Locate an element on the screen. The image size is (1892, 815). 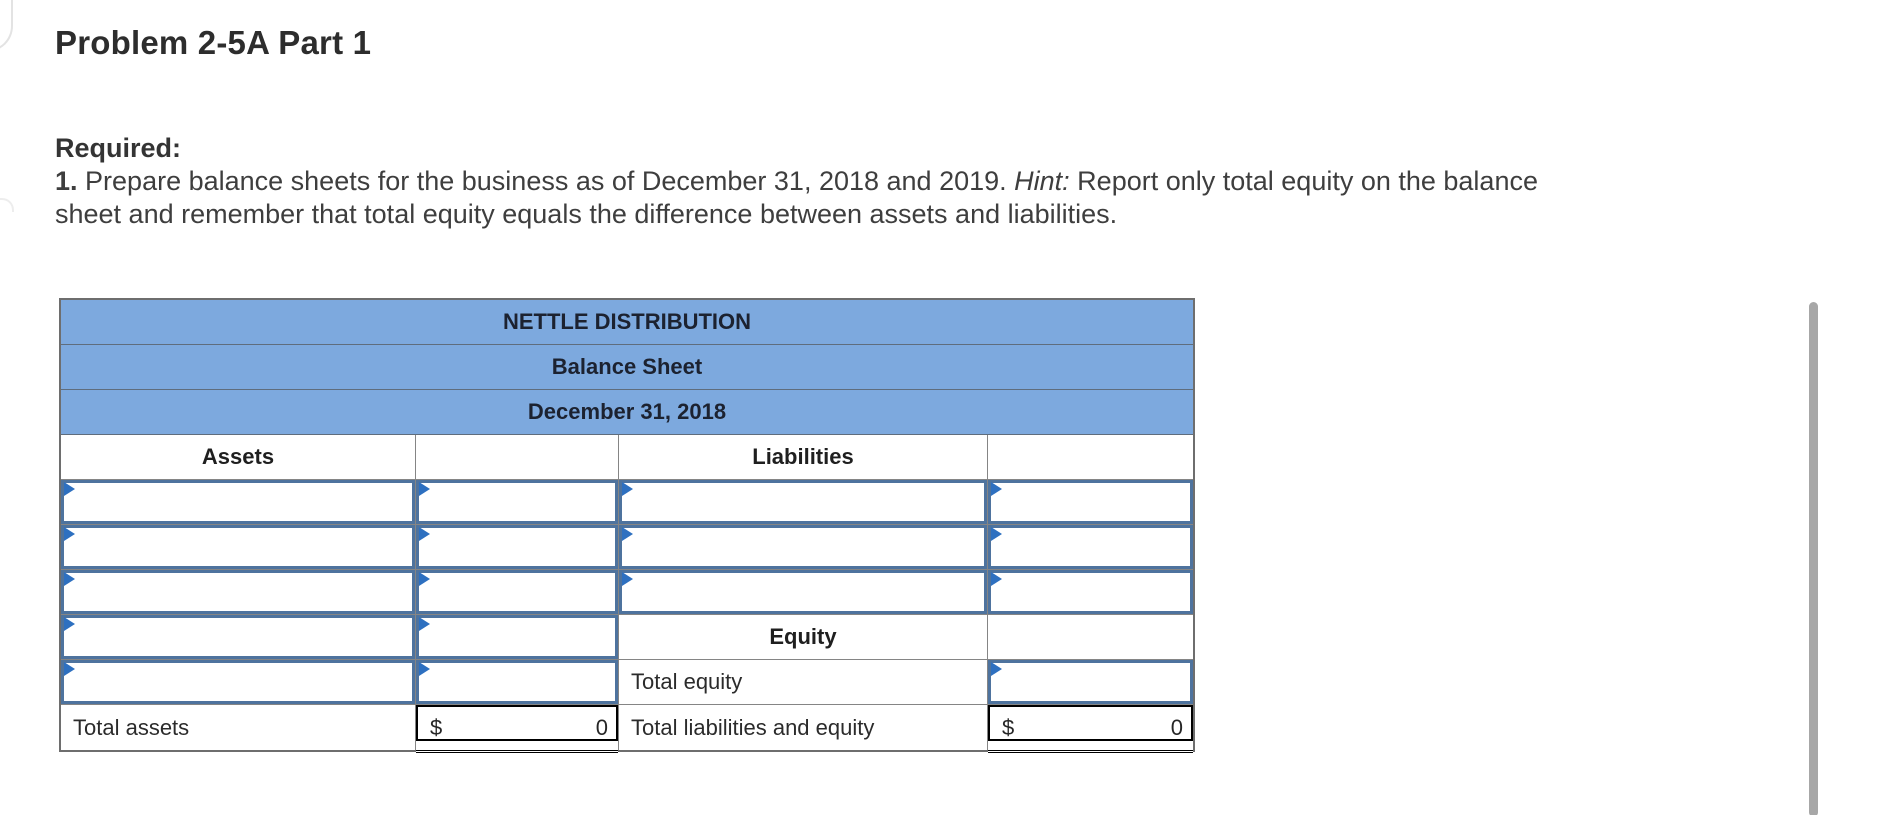
total-equity-label: Total equity is located at coordinates (803, 682).